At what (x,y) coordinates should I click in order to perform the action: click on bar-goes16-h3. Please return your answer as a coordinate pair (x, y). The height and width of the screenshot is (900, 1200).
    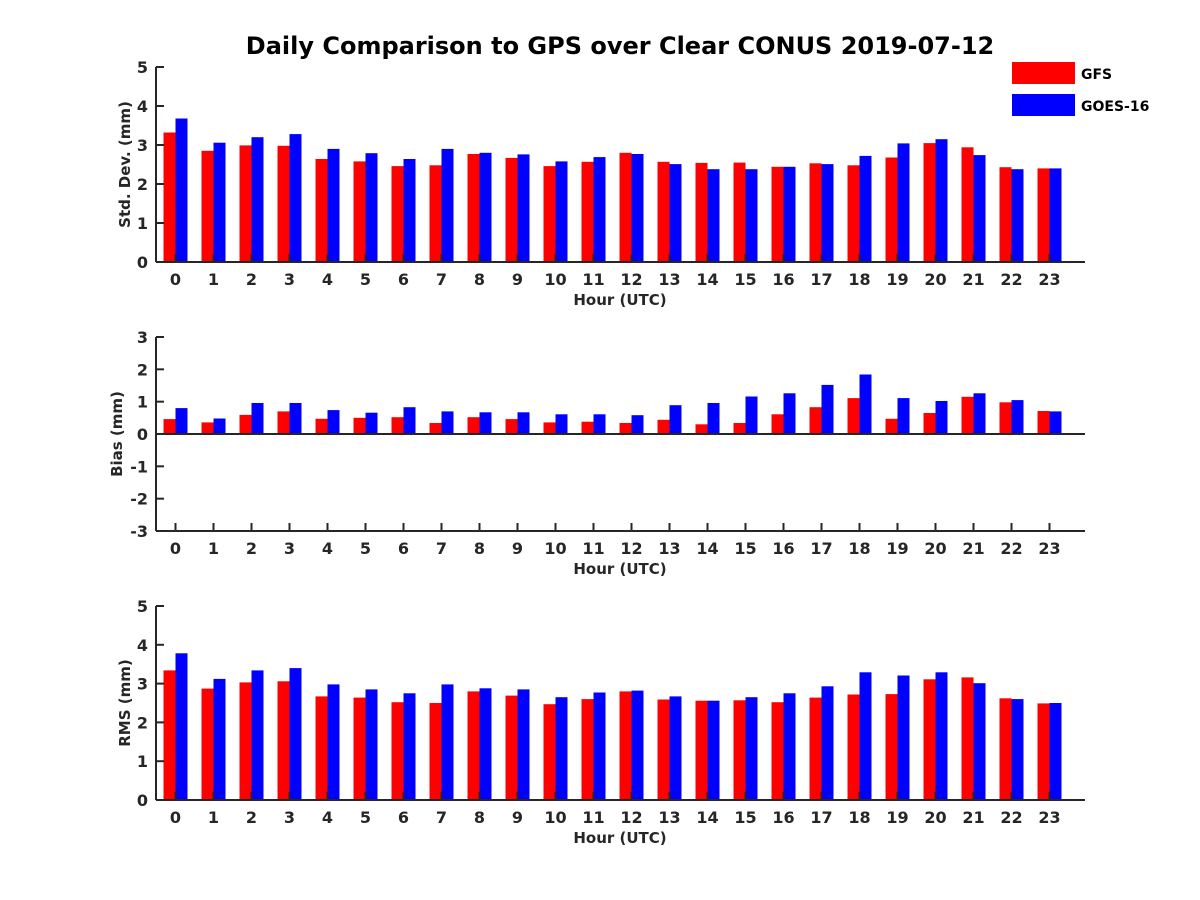
    Looking at the image, I should click on (295, 734).